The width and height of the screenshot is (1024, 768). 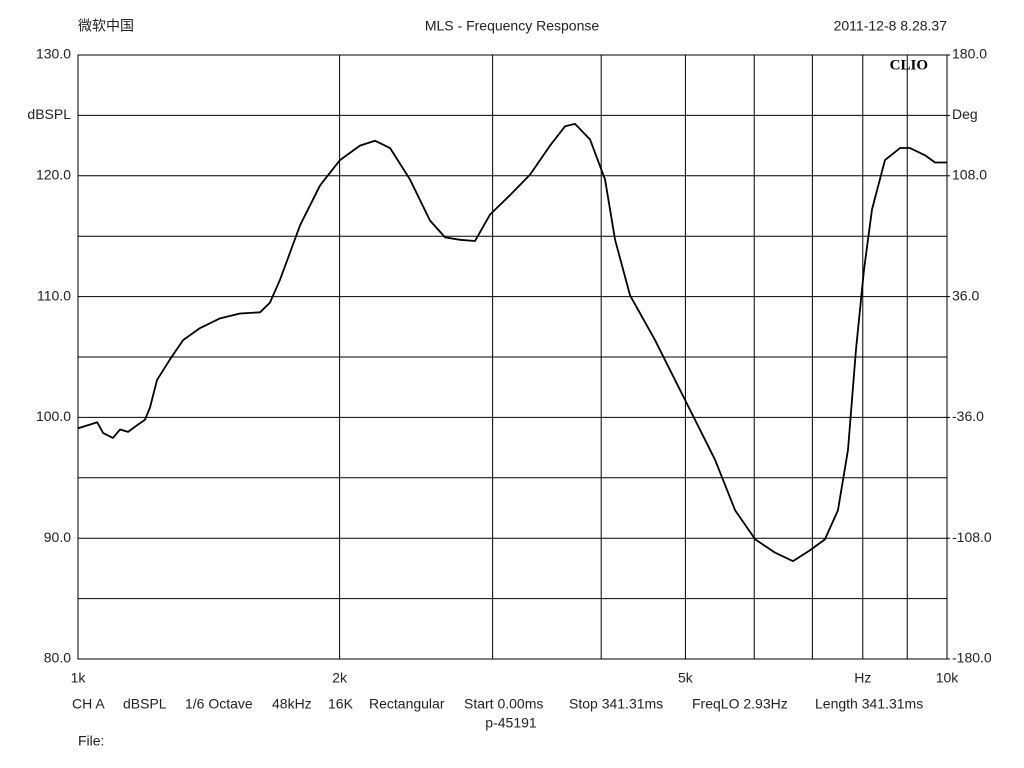 What do you see at coordinates (49, 114) in the screenshot?
I see `y-tick-label: dBSPL` at bounding box center [49, 114].